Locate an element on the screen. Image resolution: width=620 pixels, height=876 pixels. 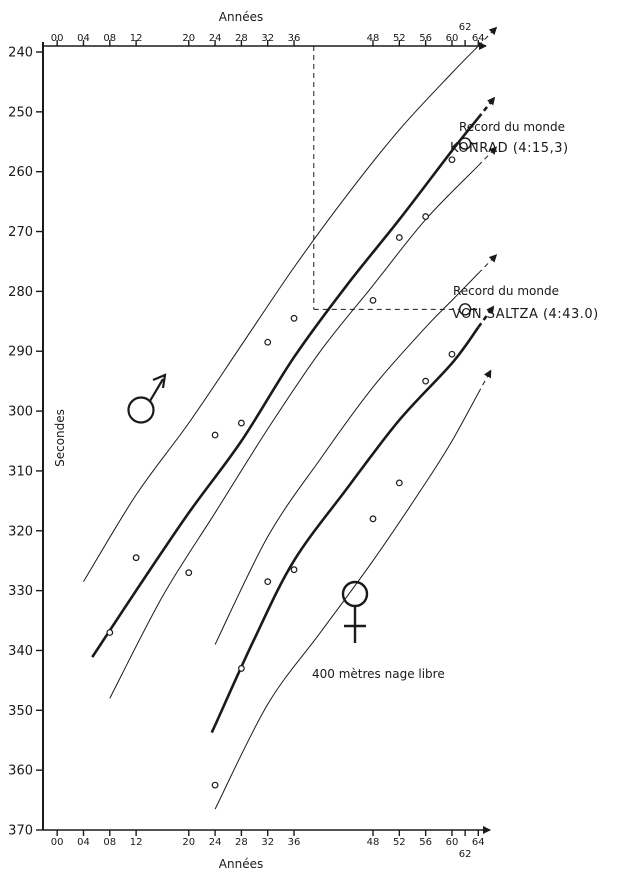
x-bottom-tick-label: 32 is located at coordinates (267, 842).